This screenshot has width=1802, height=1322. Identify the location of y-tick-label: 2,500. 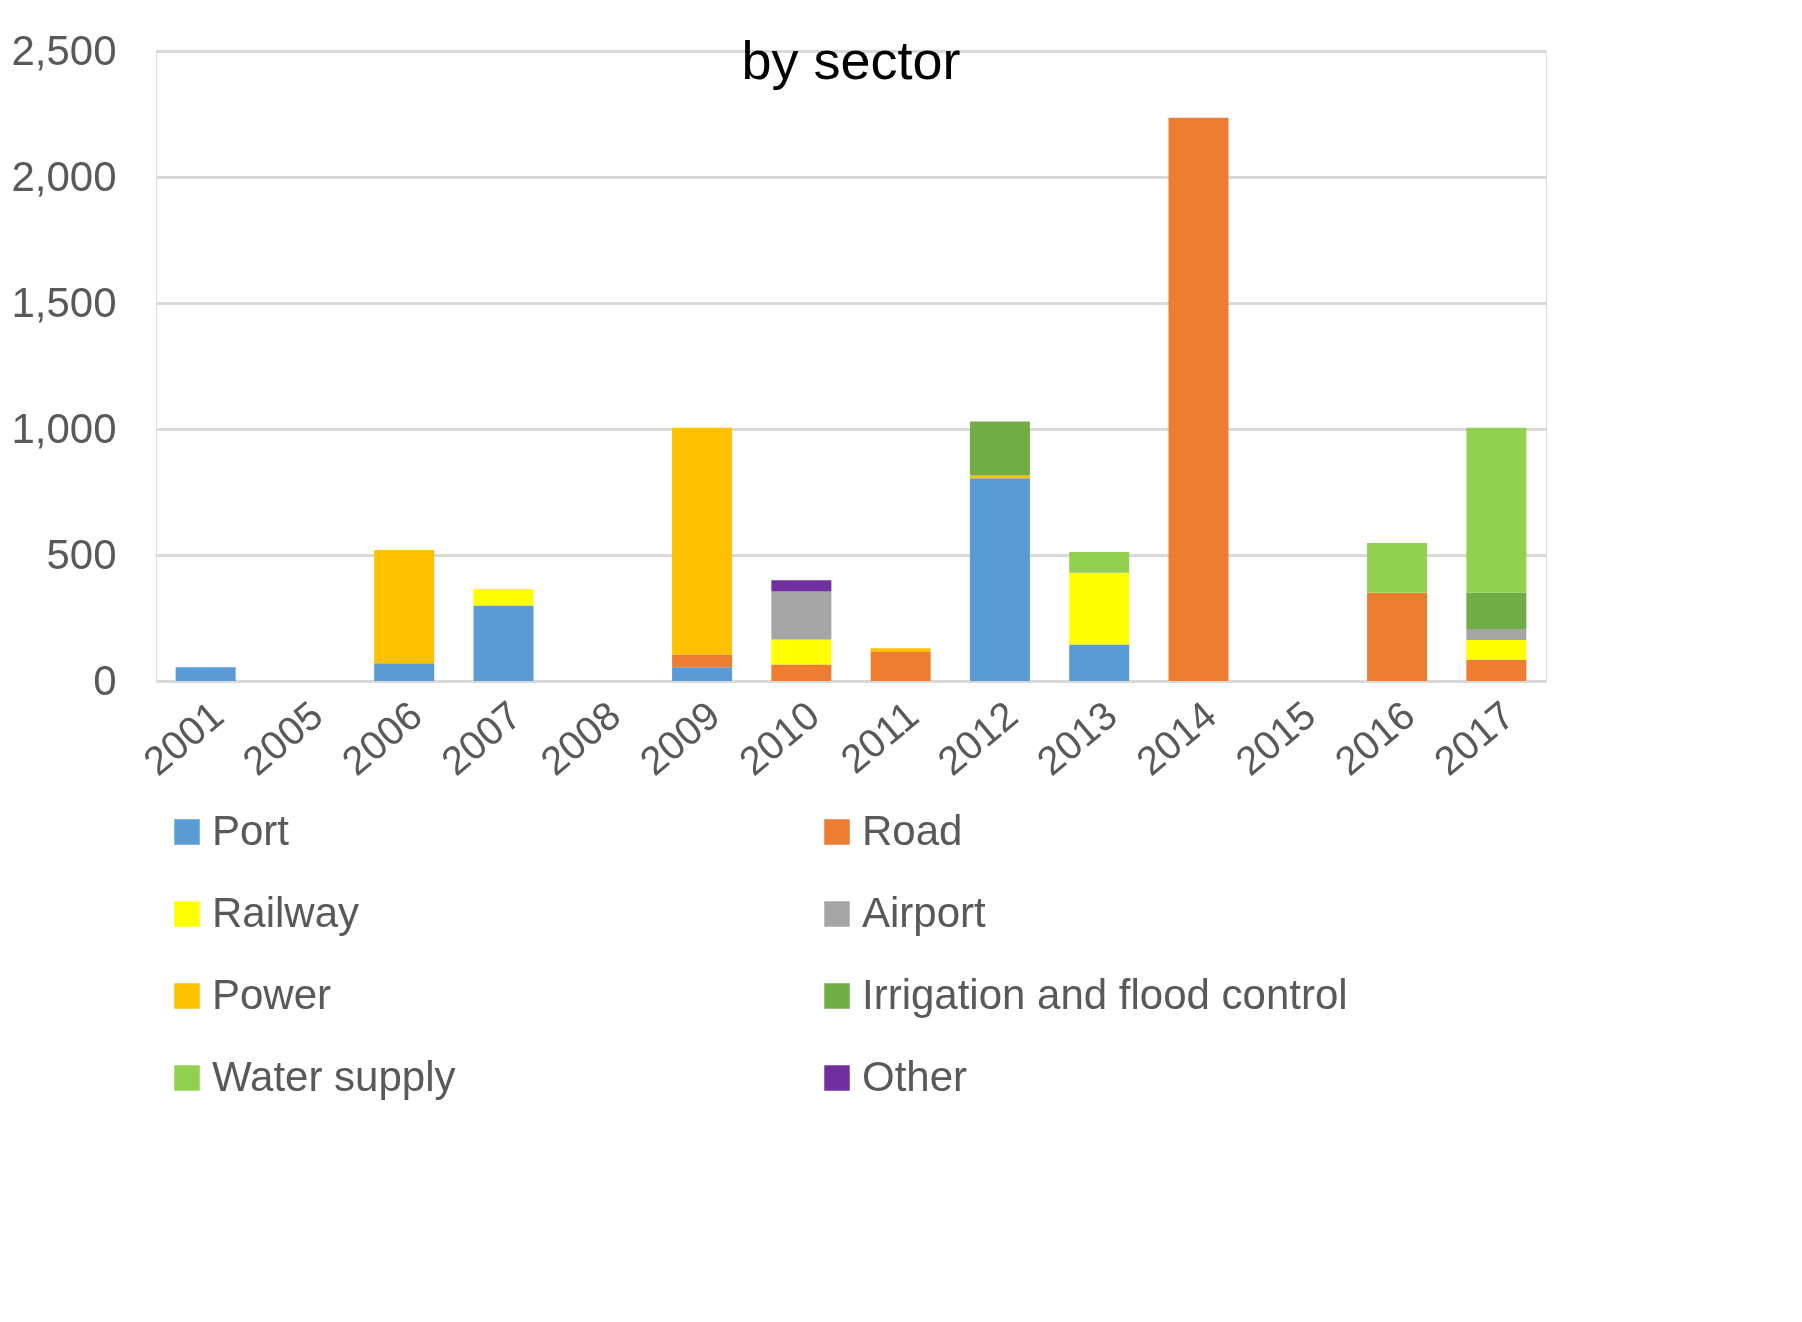
(64, 50).